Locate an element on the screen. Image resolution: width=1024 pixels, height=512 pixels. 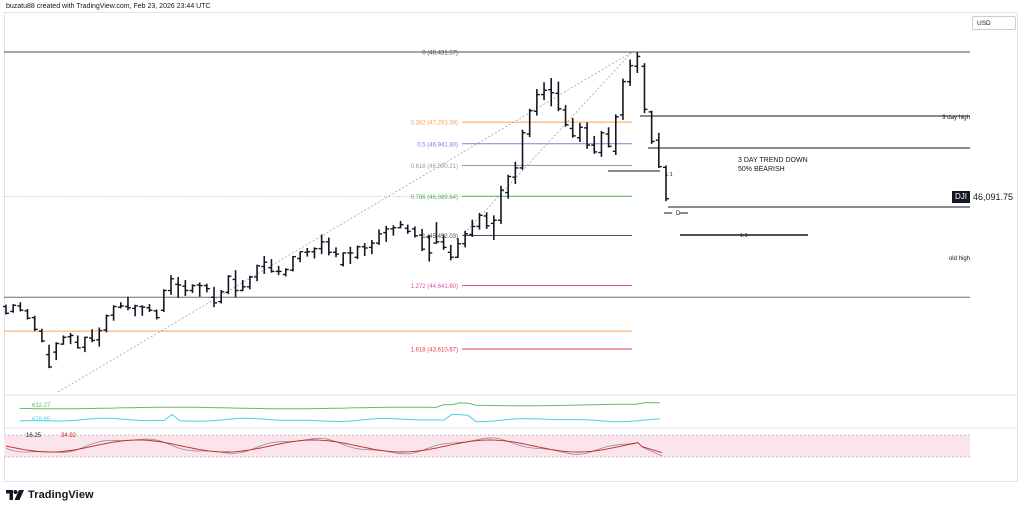
fib-level-label: 0.5 (46,941.80) is located at coordinates (437, 145).